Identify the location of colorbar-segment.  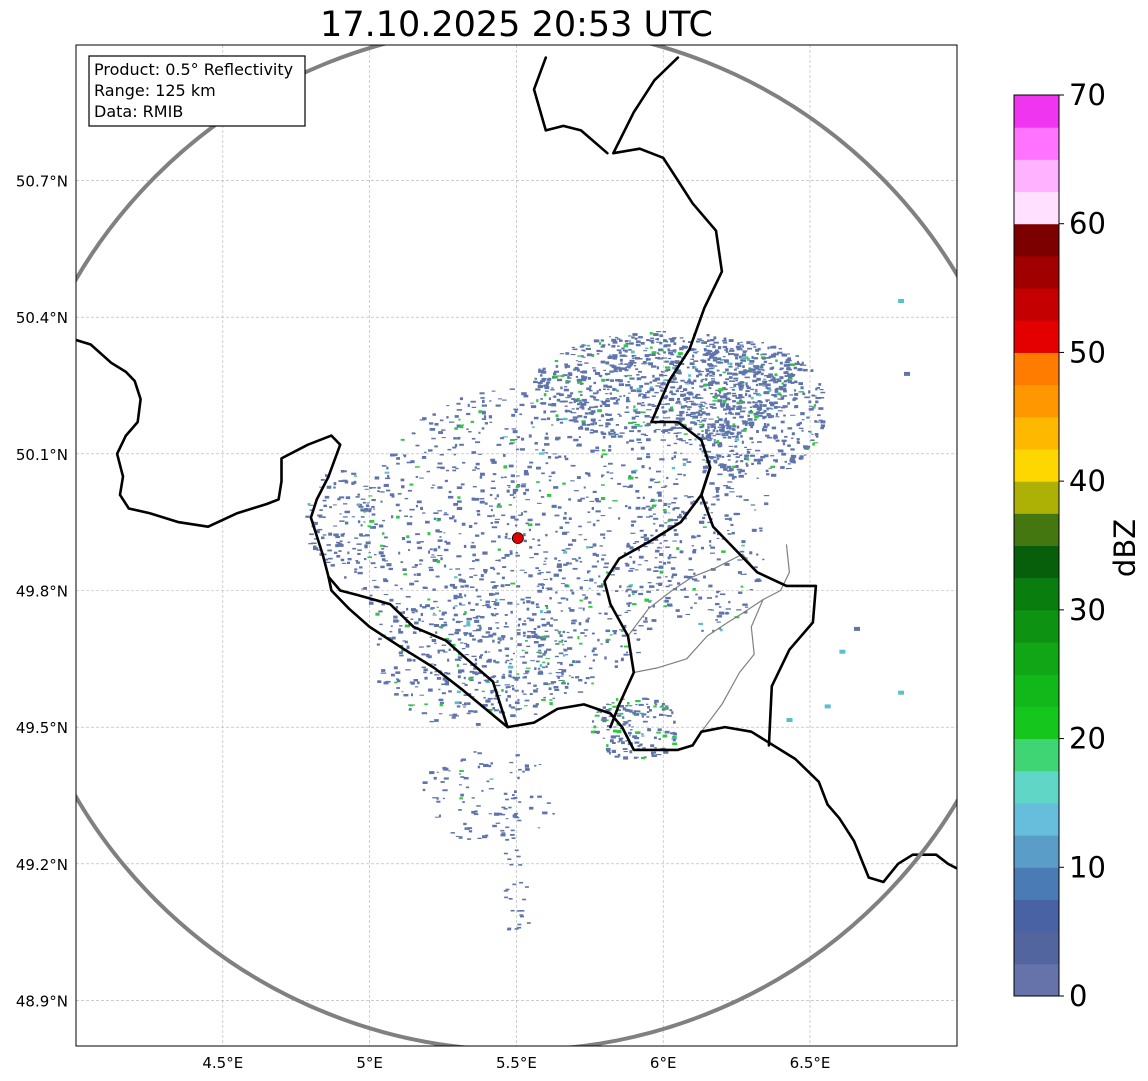
(1036, 336).